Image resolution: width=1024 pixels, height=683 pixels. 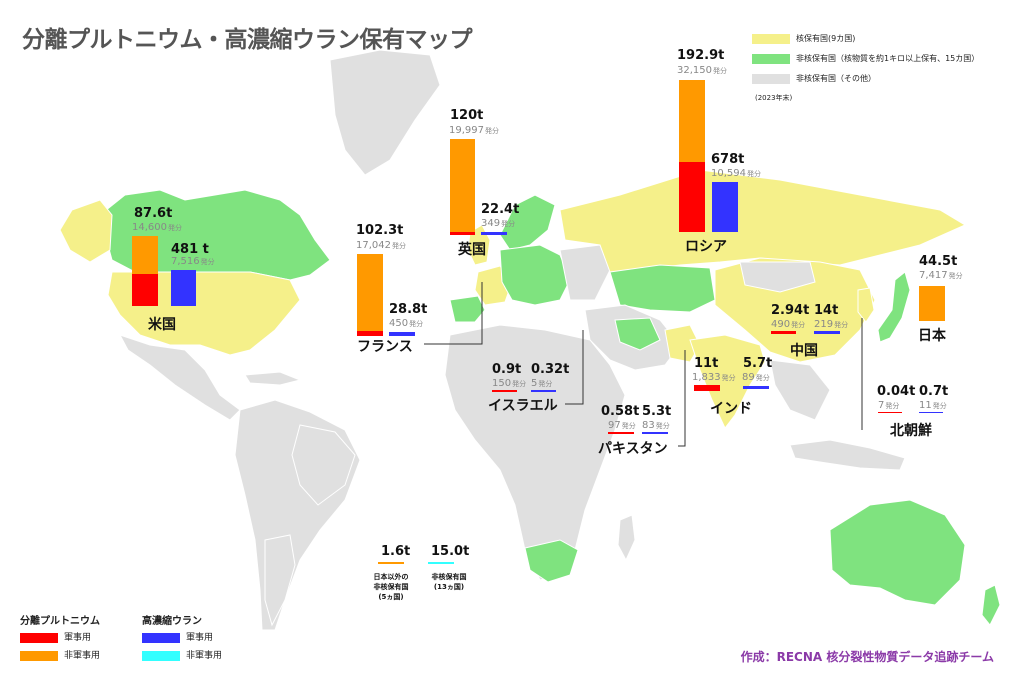 What do you see at coordinates (783, 332) in the screenshot?
I see `china-pu-military-bar` at bounding box center [783, 332].